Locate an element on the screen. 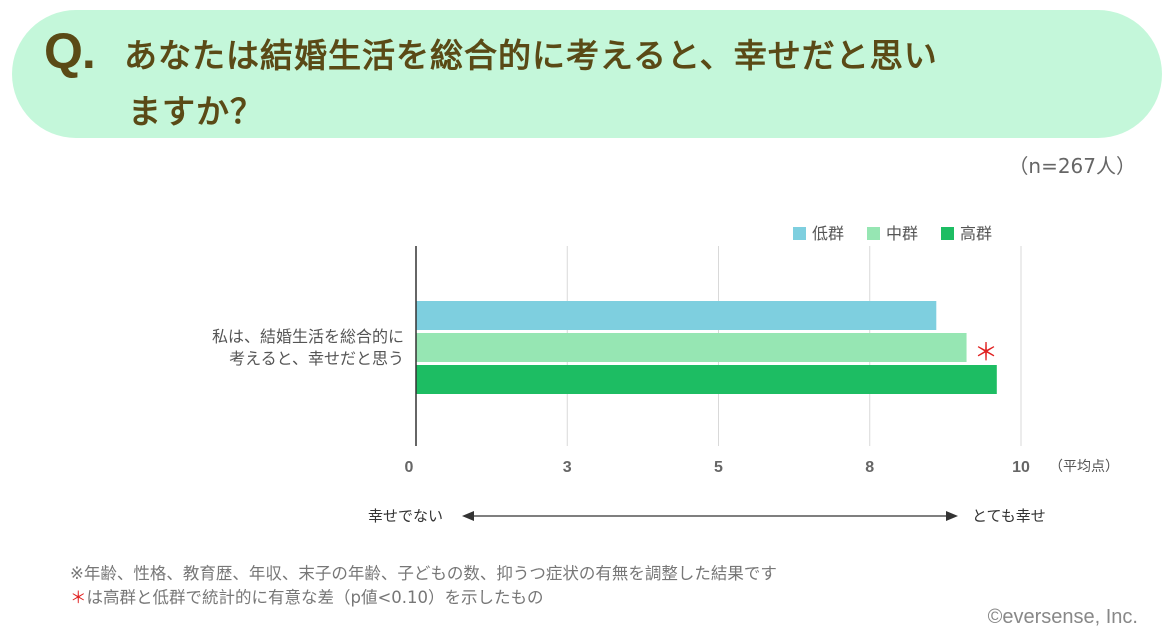 This screenshot has width=1174, height=641. legend-item-low: 低群 is located at coordinates (818, 232).